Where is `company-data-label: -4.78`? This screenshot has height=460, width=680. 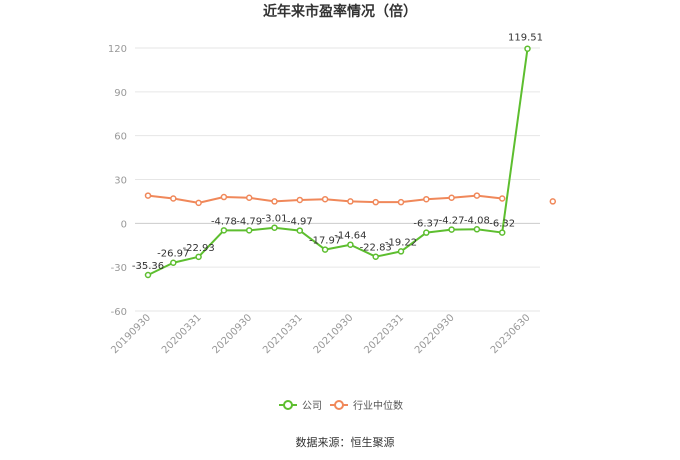 company-data-label: -4.78 is located at coordinates (224, 221).